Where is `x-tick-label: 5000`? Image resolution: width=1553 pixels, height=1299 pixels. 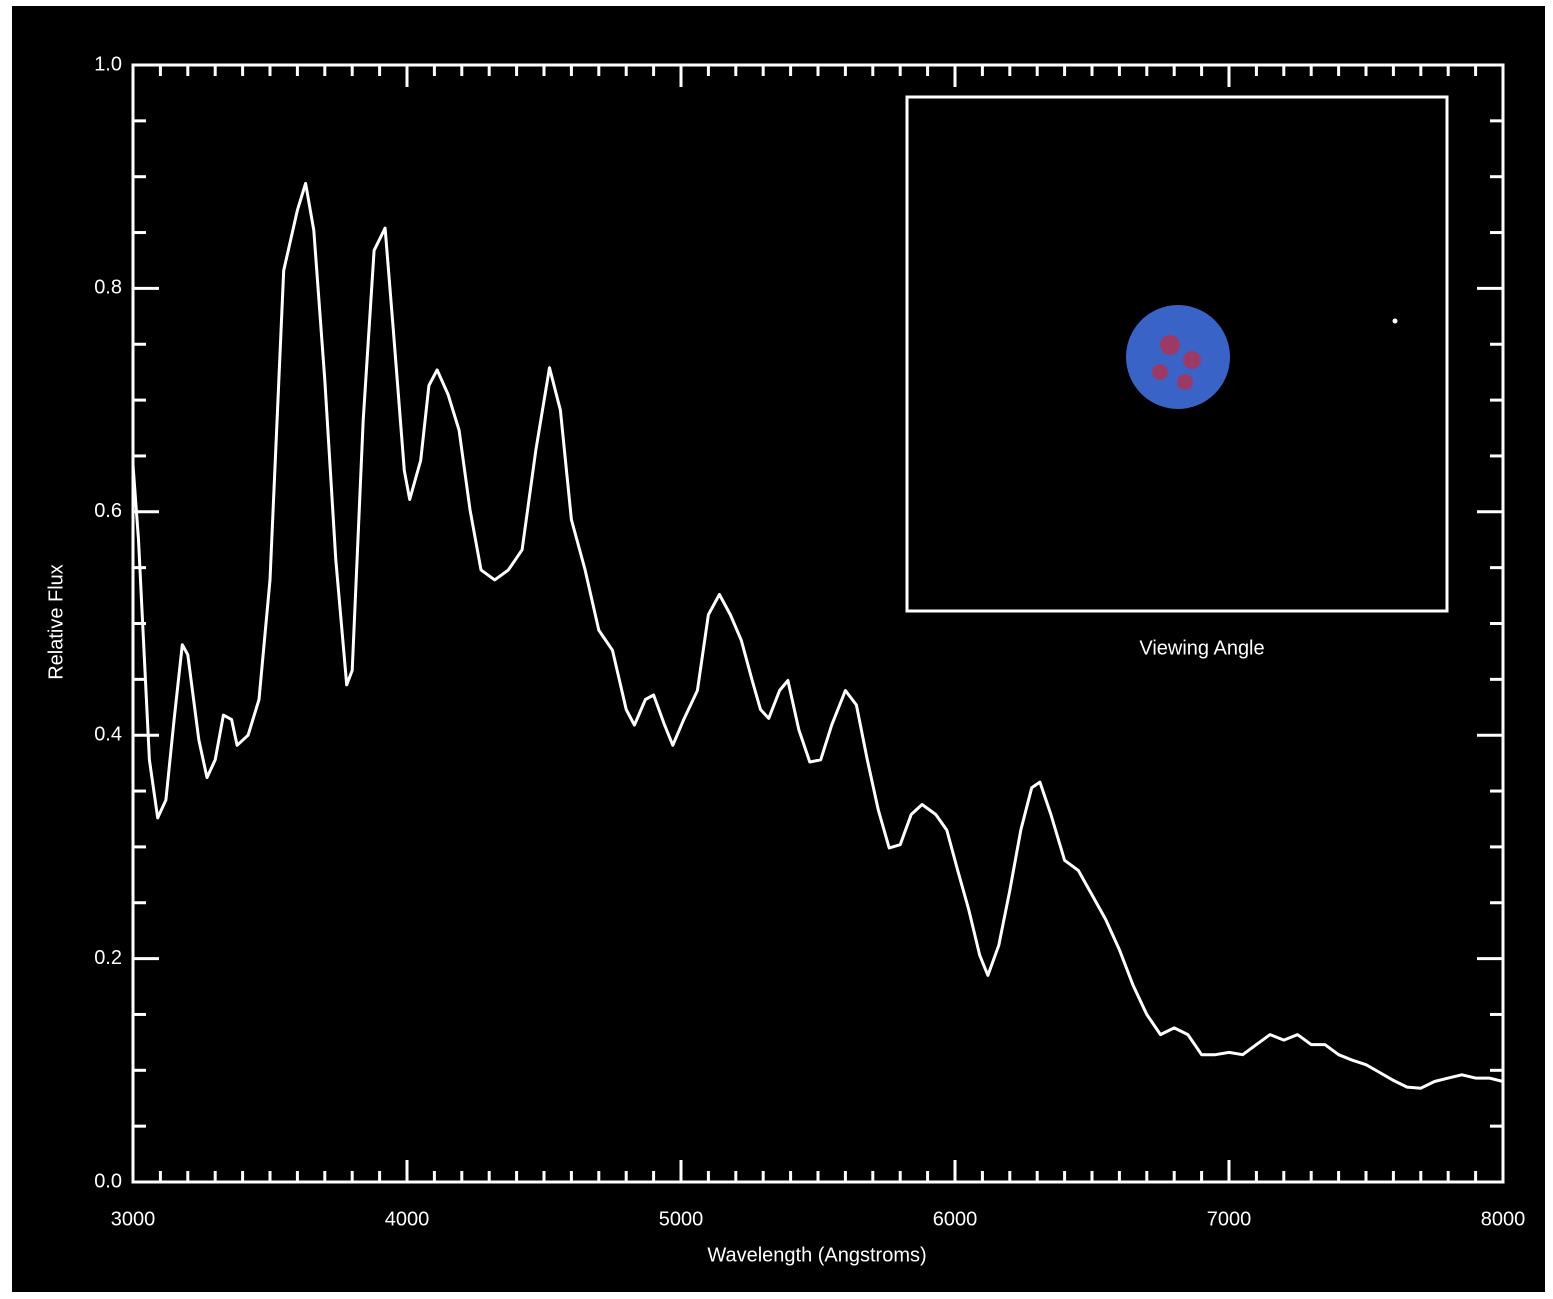 x-tick-label: 5000 is located at coordinates (681, 1219).